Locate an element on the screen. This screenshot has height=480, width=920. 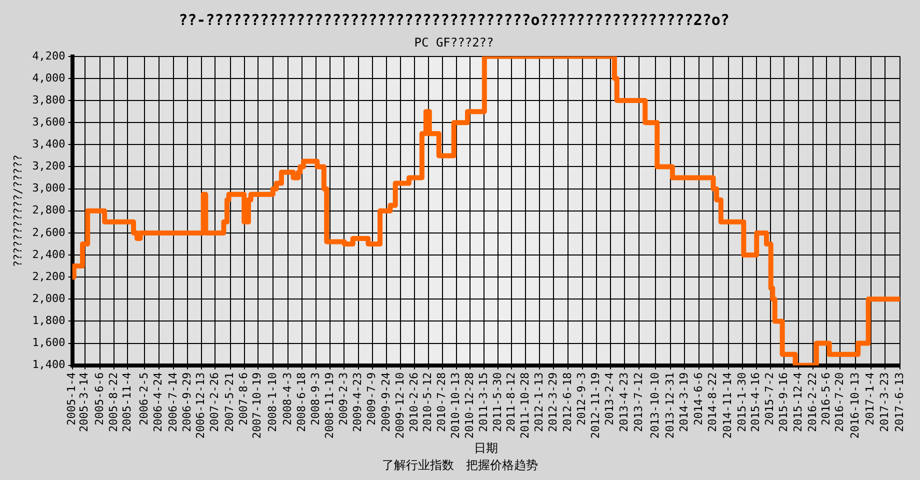
x-tick-label: 2012-11-19 is located at coordinates (595, 405).